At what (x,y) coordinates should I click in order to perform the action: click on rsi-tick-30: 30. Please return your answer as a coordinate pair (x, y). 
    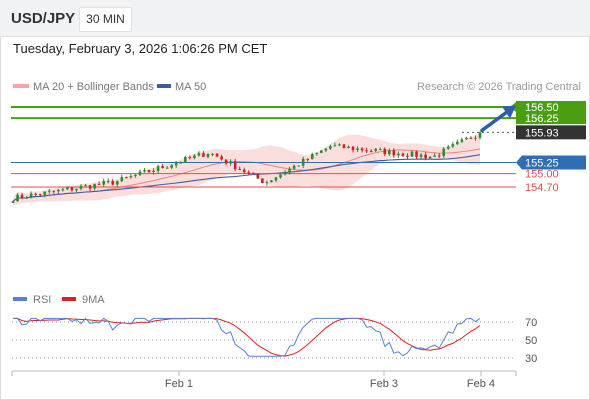
    Looking at the image, I should click on (531, 359).